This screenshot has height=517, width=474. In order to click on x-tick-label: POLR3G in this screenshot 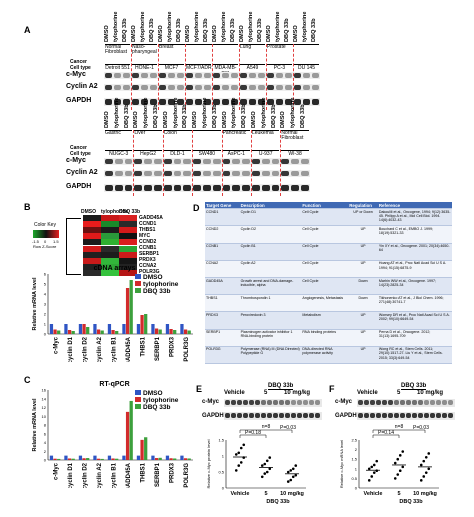, I will do `click(187, 475)`.